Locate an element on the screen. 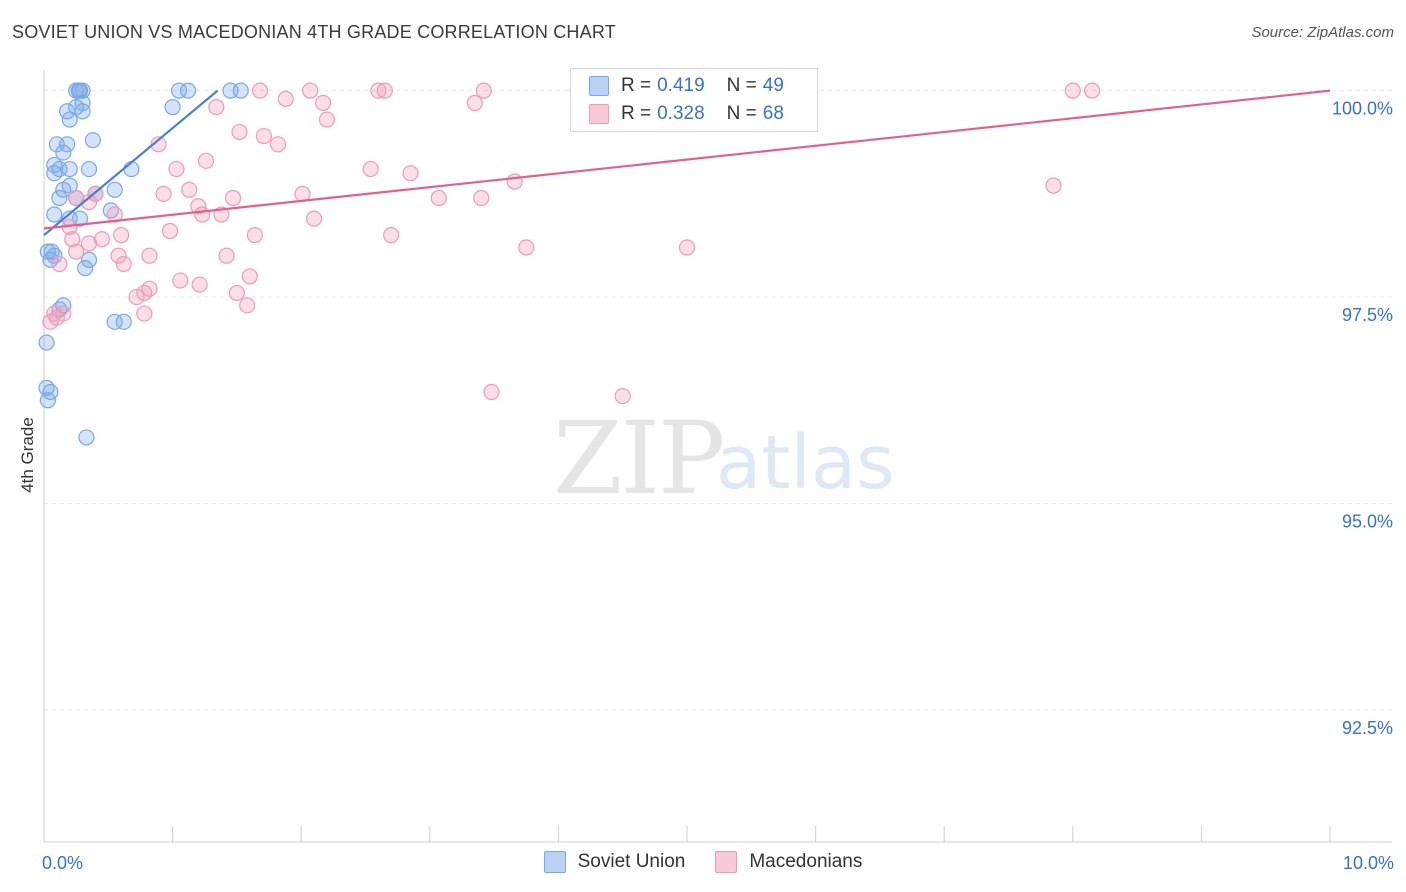 This screenshot has width=1406, height=892. legend-n-value: 68 is located at coordinates (773, 113).